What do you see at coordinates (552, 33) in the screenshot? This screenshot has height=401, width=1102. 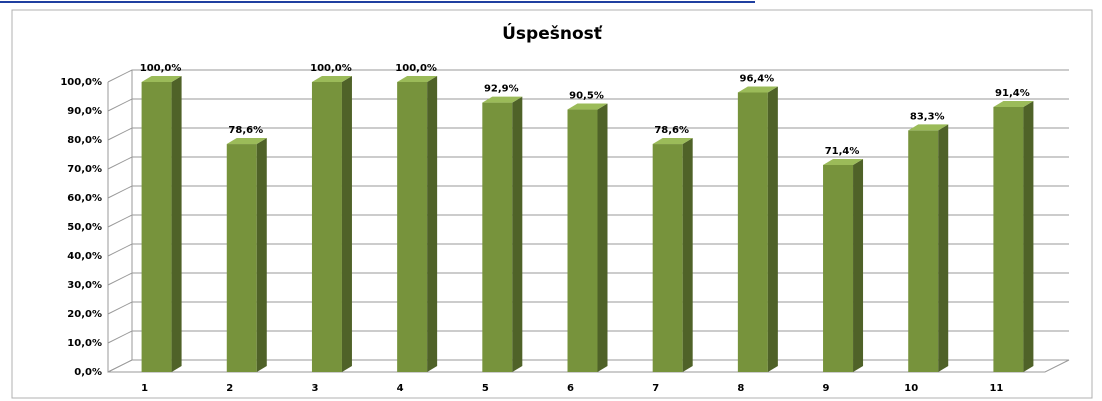 I see `chart-title: Úspešnosť` at bounding box center [552, 33].